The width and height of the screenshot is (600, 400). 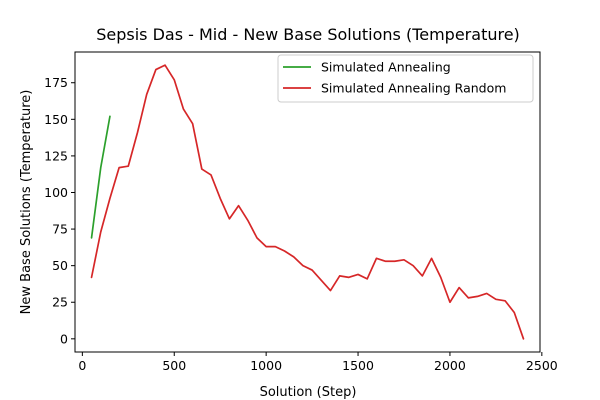 I want to click on y-tick-label-0: 0, so click(x=64, y=338).